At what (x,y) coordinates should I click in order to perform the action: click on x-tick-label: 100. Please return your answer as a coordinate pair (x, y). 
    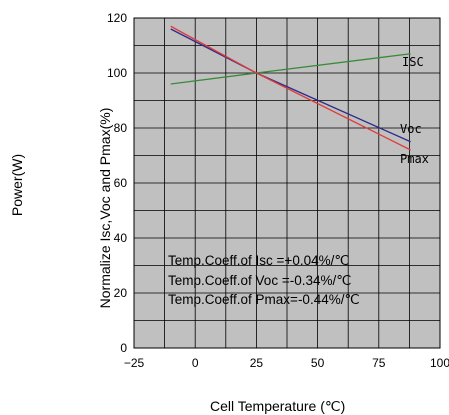
    Looking at the image, I should click on (439, 363).